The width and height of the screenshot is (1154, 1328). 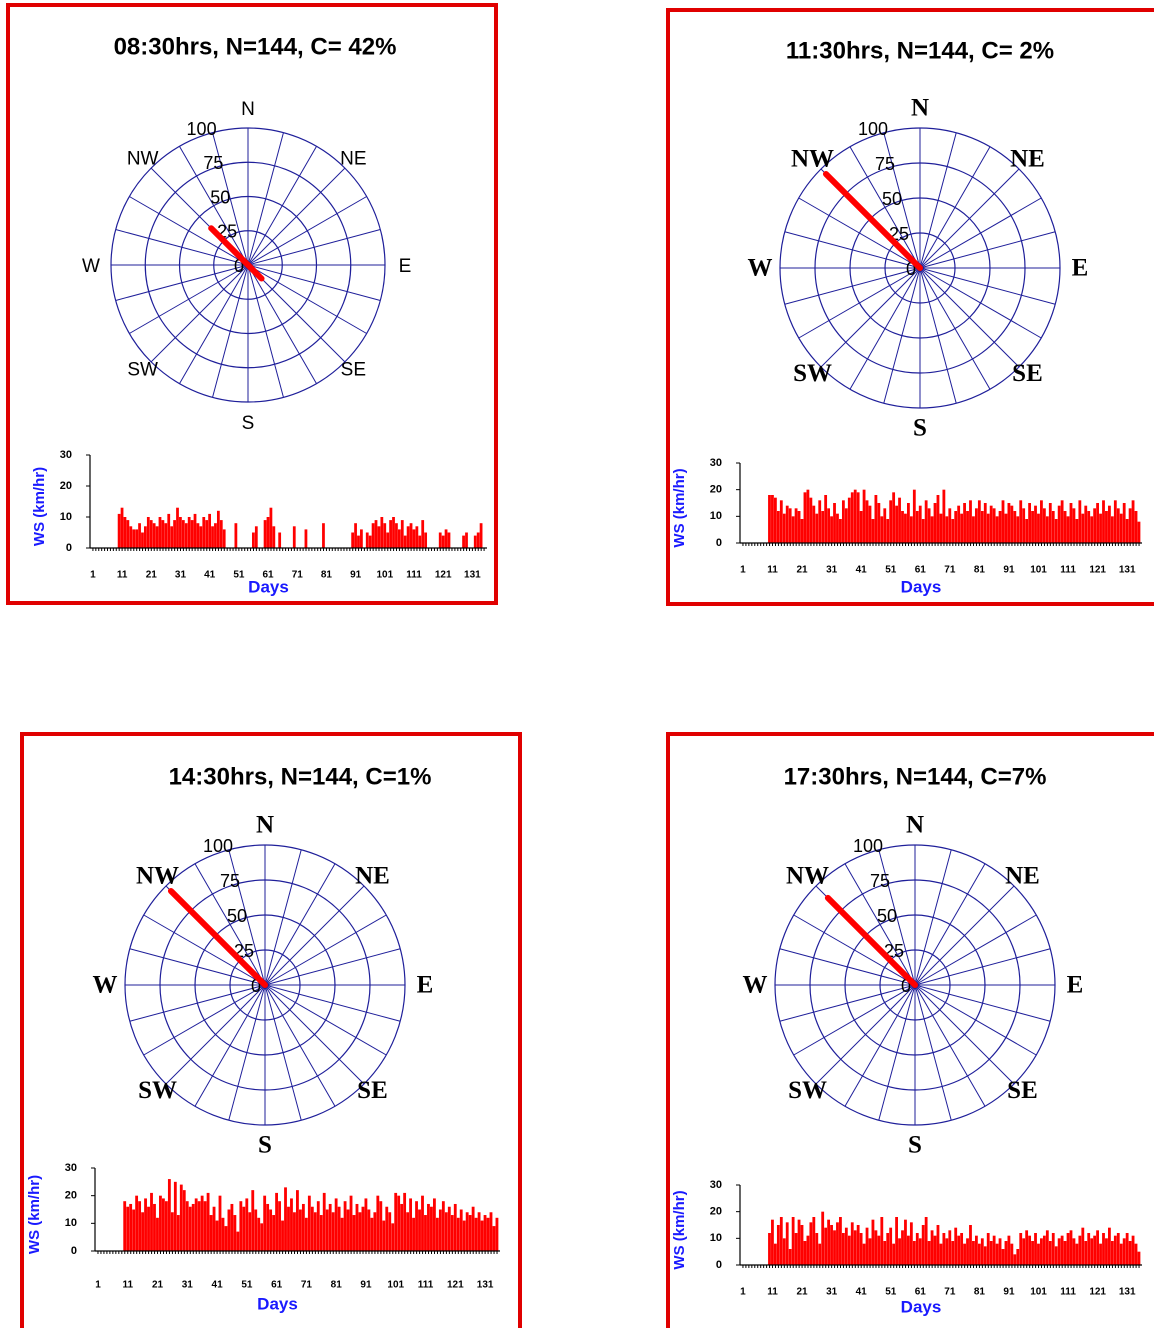 I want to click on y-tick-label: 30, so click(x=66, y=455).